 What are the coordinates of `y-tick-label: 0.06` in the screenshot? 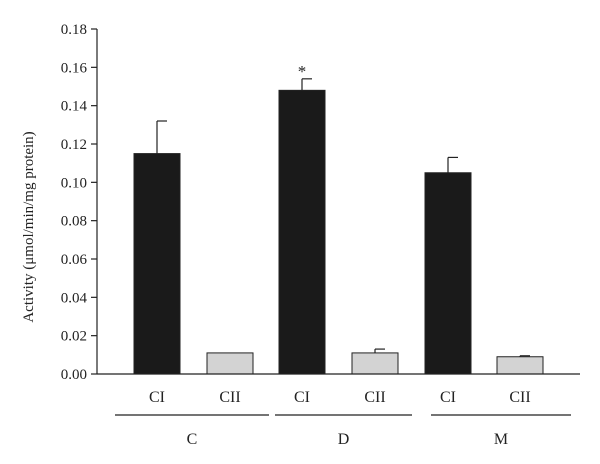 It's located at (74, 260).